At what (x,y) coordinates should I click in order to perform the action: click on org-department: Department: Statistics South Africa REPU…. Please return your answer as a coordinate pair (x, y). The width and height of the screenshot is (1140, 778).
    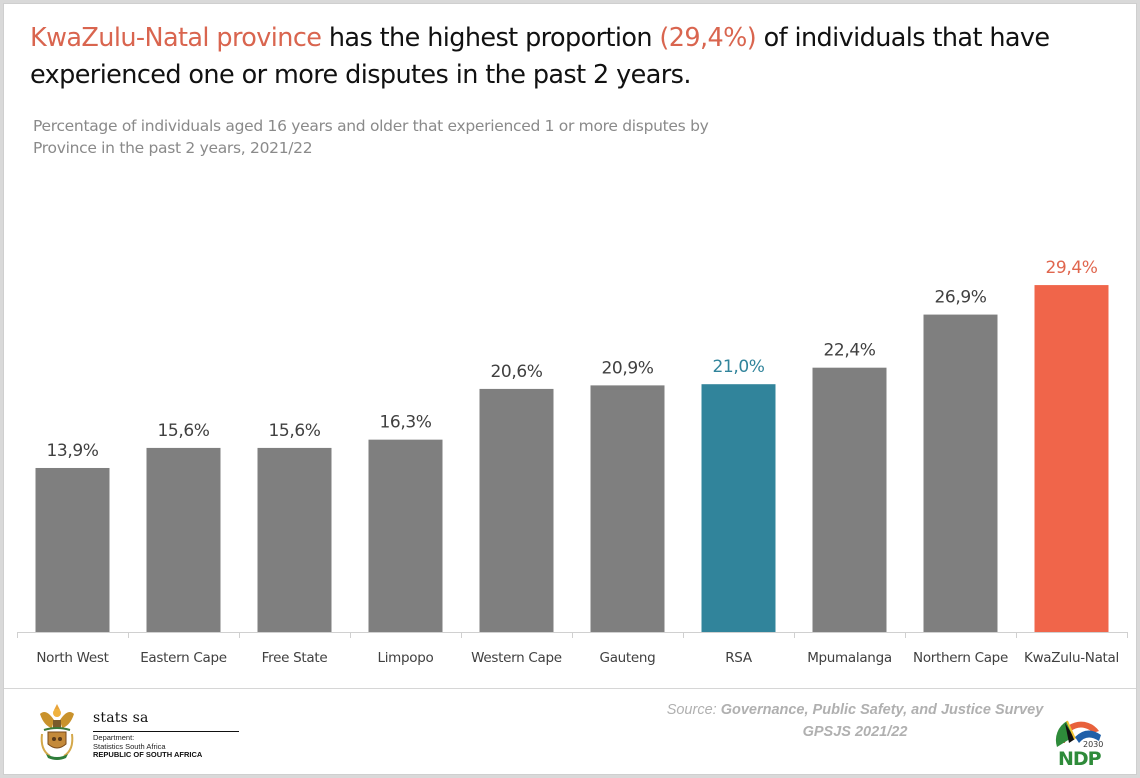
    Looking at the image, I should click on (148, 746).